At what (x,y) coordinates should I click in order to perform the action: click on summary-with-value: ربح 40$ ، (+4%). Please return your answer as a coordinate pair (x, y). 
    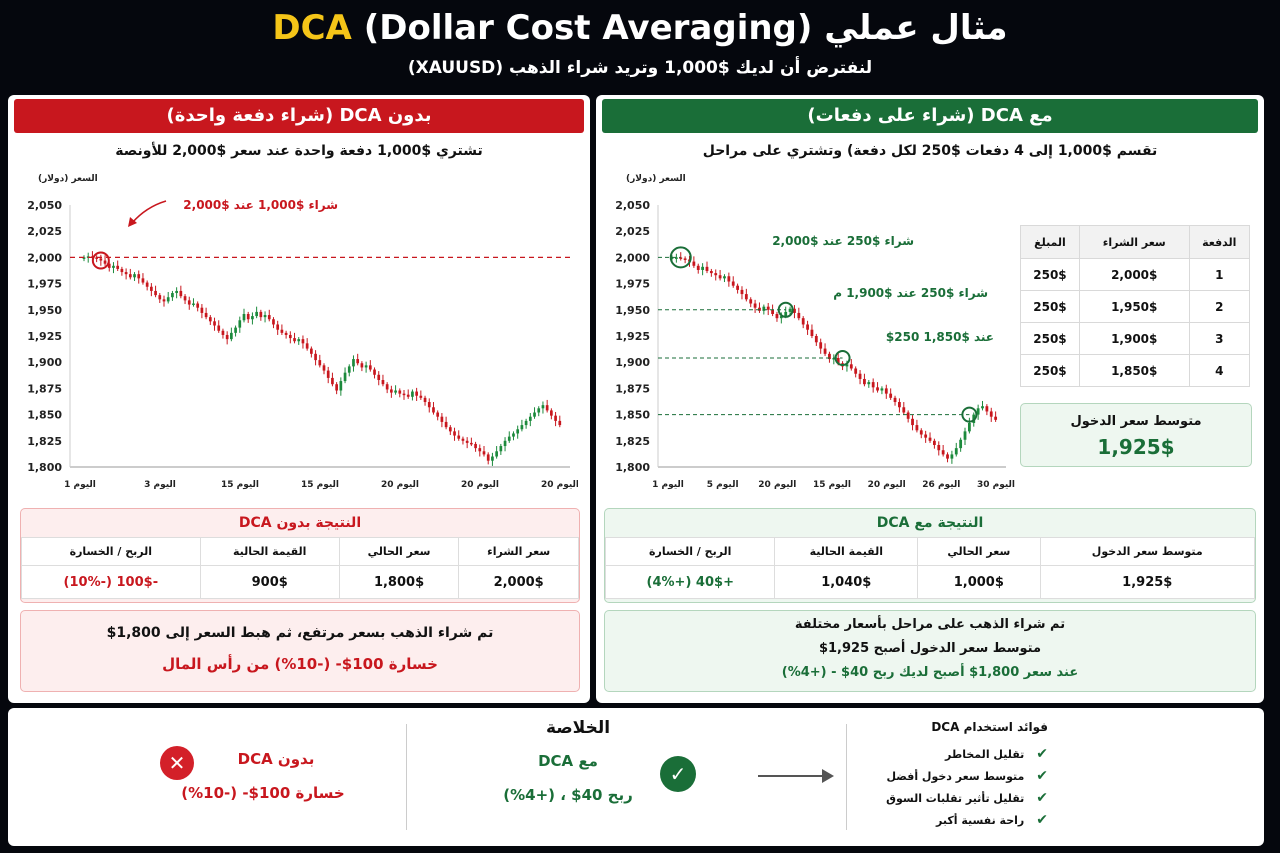
    Looking at the image, I should click on (568, 795).